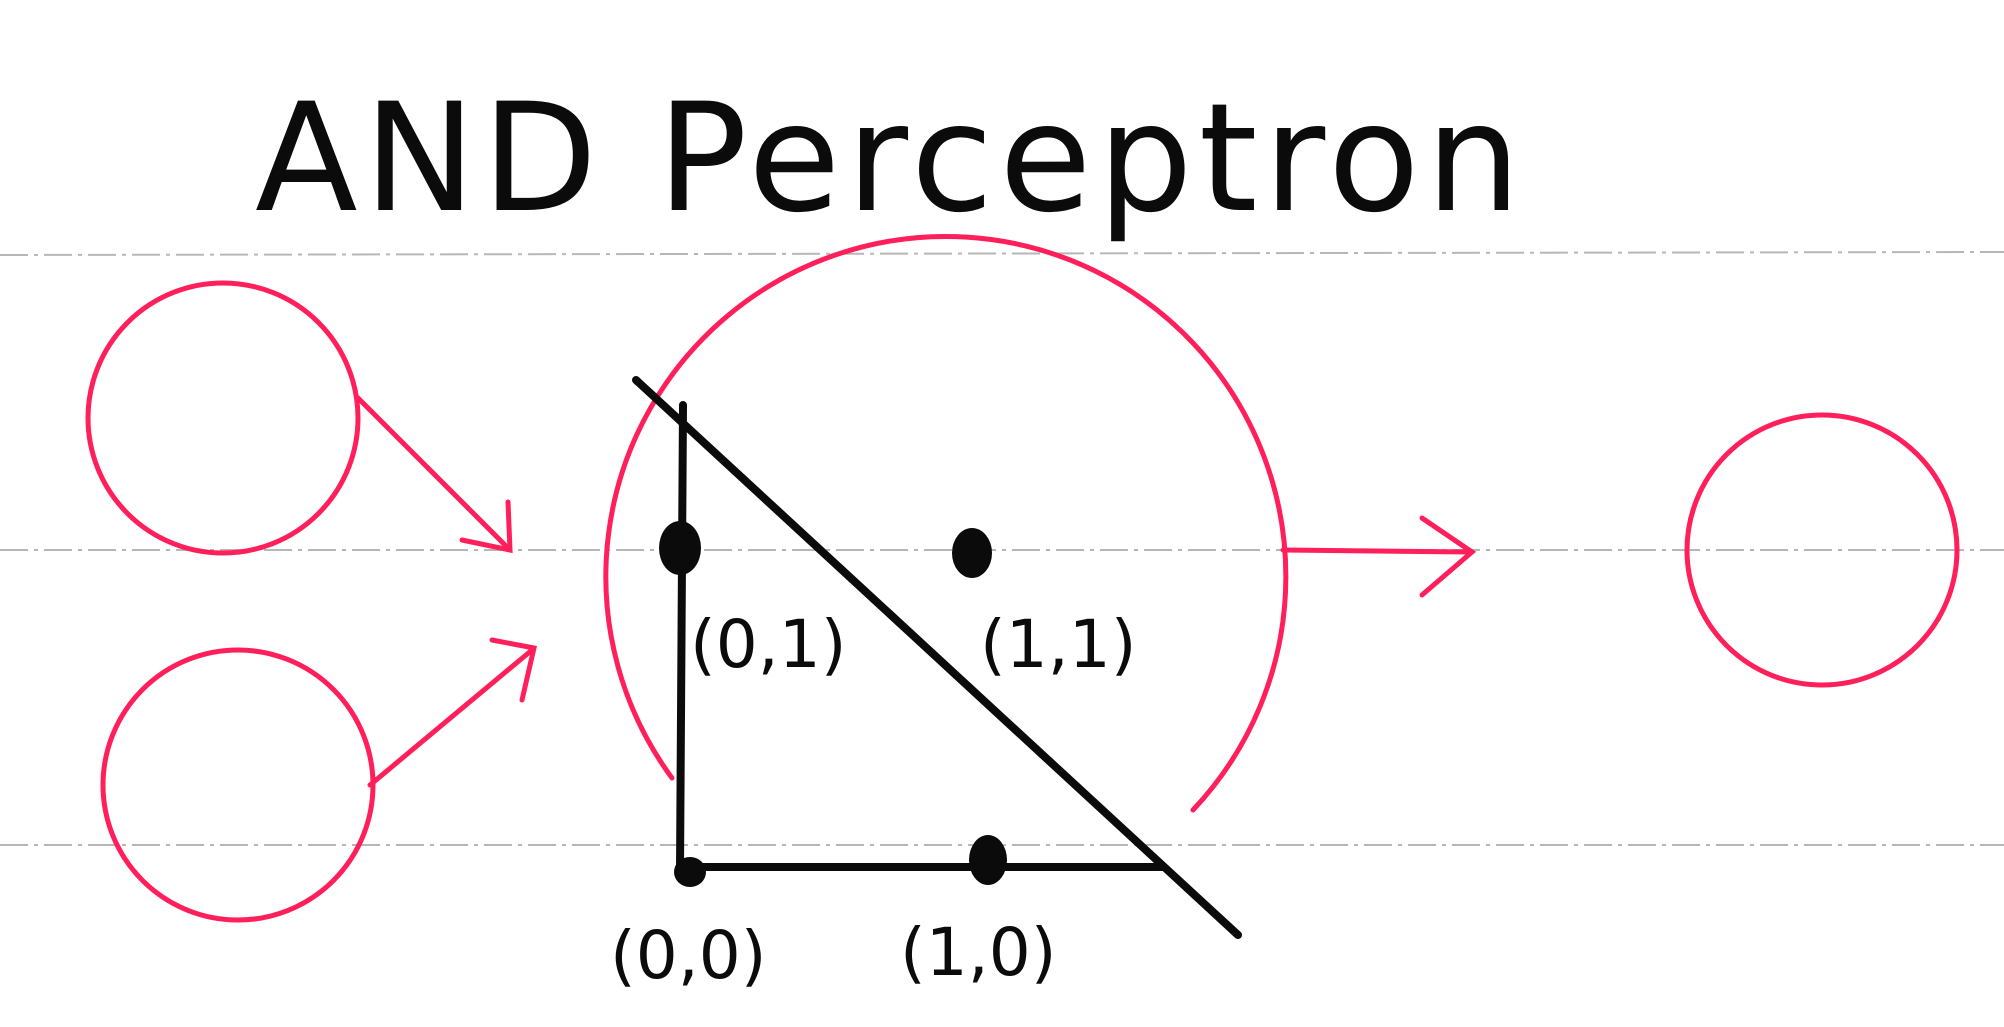 The width and height of the screenshot is (2004, 1027). Describe the element at coordinates (1378, 556) in the screenshot. I see `output-arrow` at that location.